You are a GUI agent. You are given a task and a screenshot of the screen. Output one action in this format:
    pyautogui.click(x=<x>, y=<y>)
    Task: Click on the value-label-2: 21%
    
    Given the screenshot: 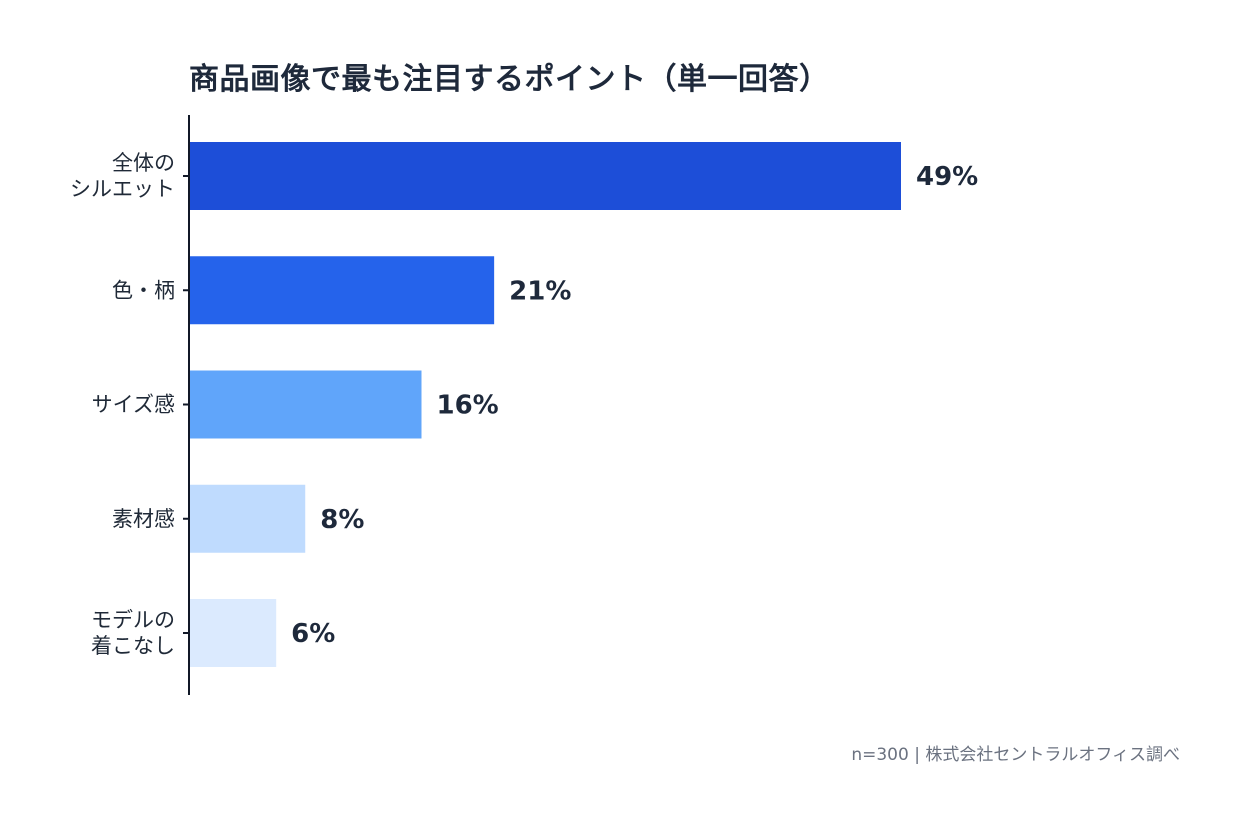 What is the action you would take?
    pyautogui.click(x=540, y=291)
    